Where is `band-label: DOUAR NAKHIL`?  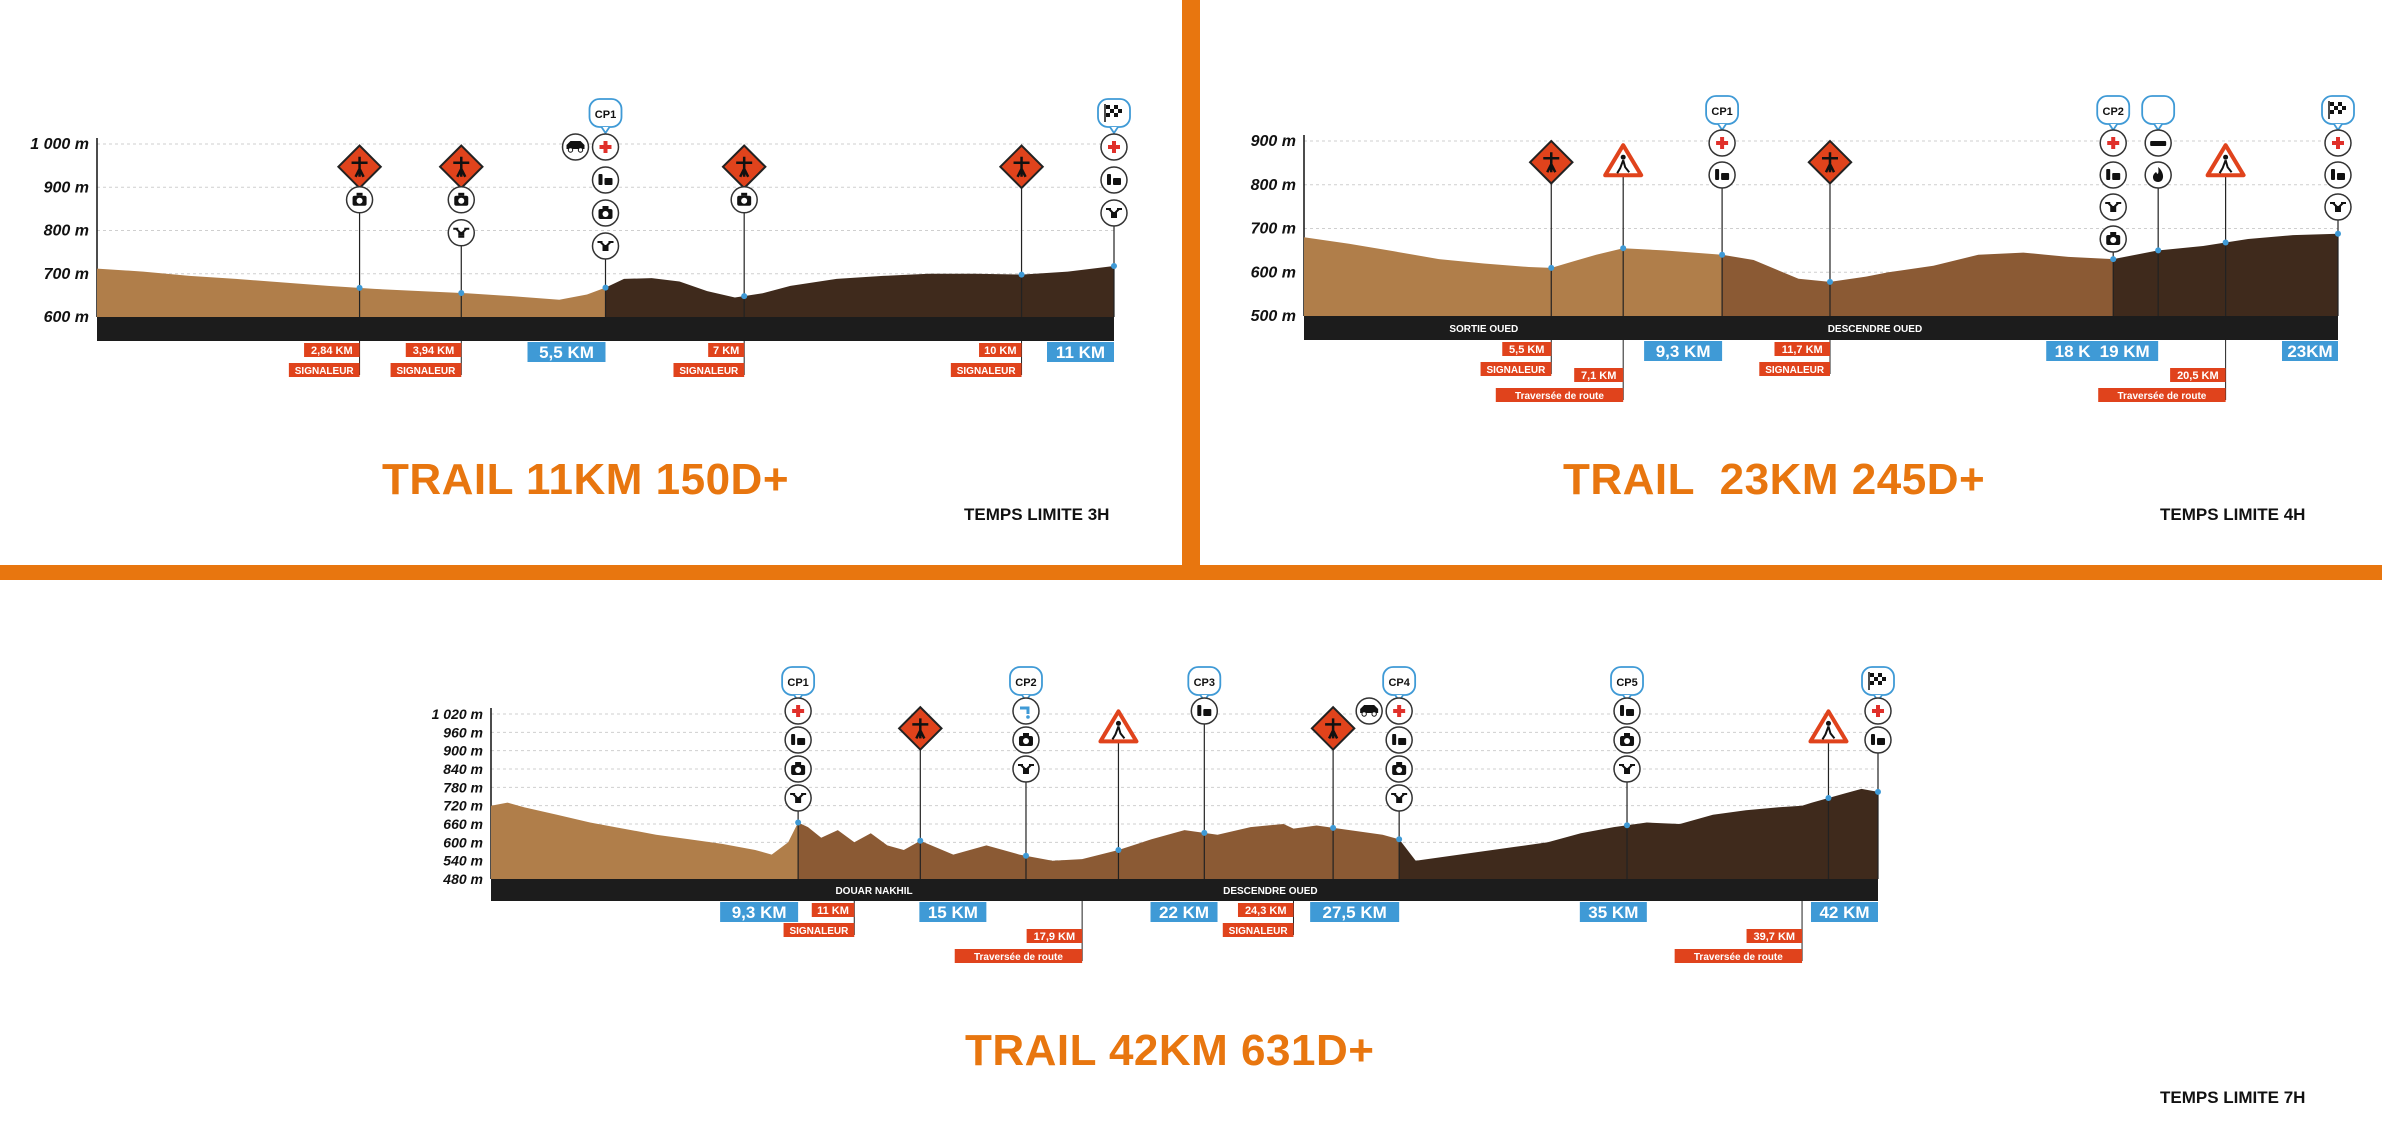 band-label: DOUAR NAKHIL is located at coordinates (873, 891).